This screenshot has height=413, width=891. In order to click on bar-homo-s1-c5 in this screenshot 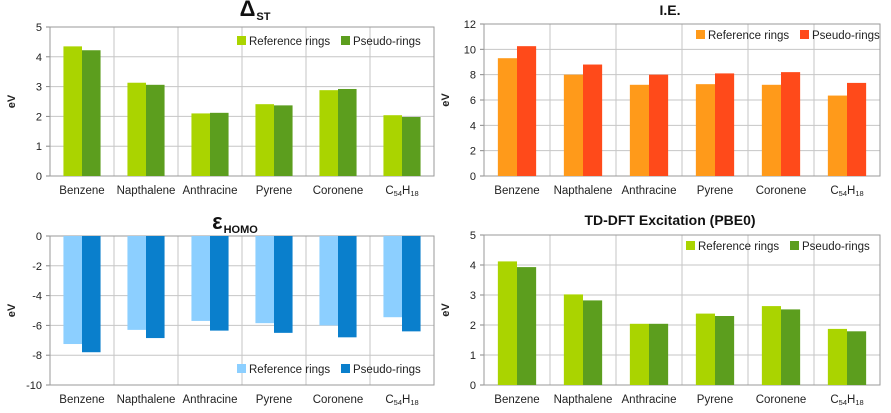, I will do `click(411, 284)`.